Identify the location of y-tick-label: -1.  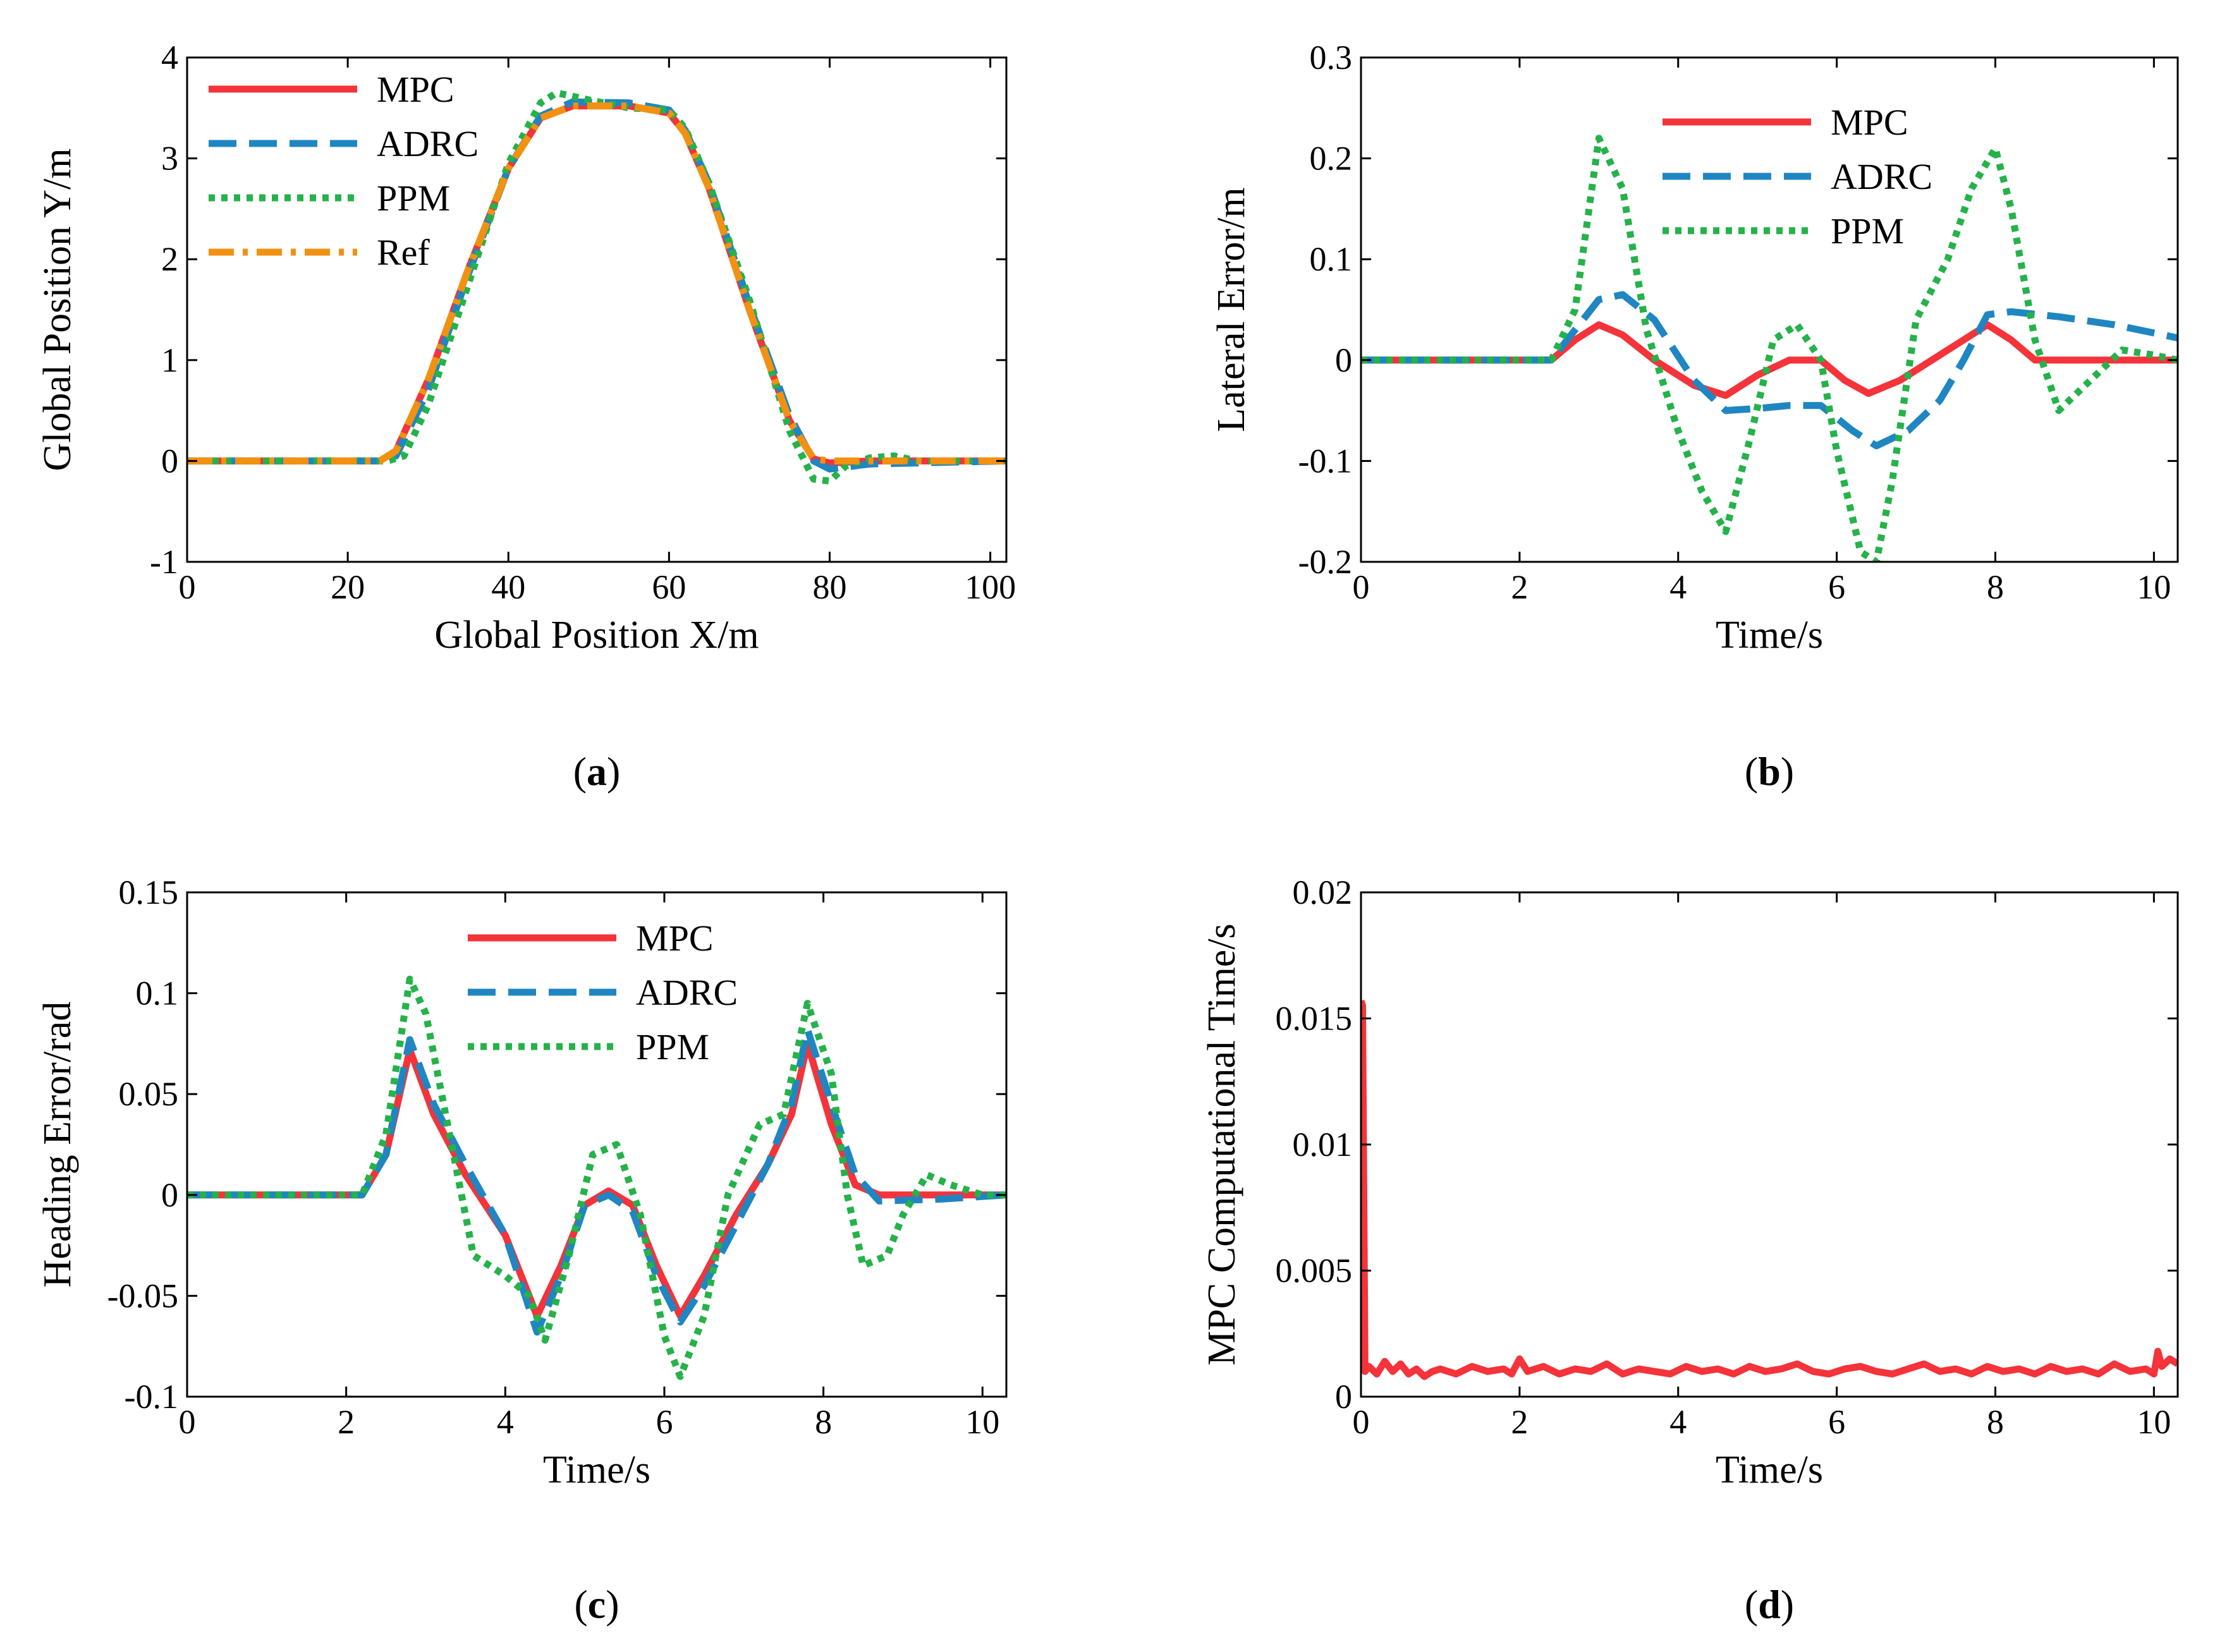
(164, 562).